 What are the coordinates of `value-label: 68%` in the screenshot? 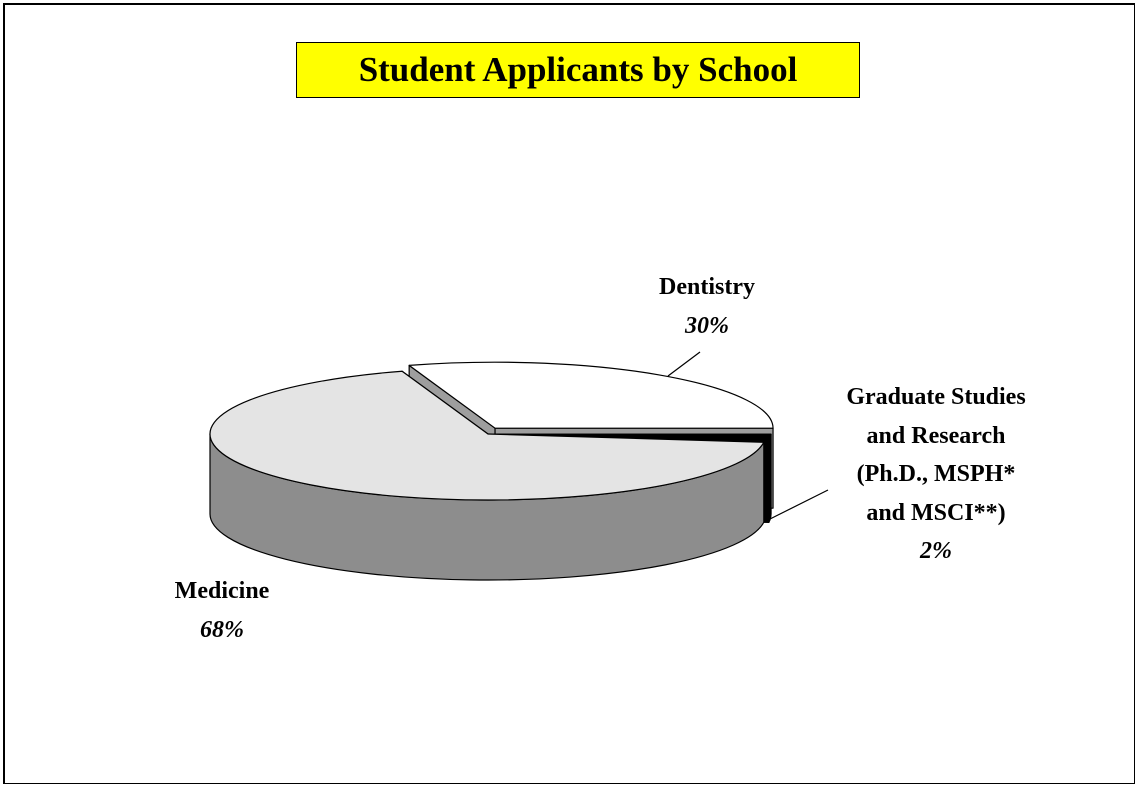 It's located at (222, 629).